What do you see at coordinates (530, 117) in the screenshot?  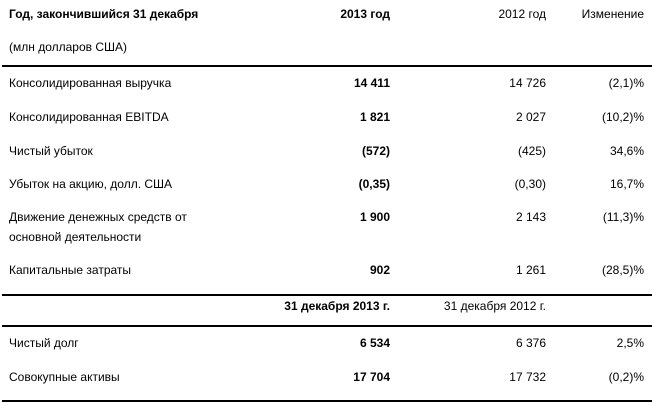 I see `value-2012: 2 027` at bounding box center [530, 117].